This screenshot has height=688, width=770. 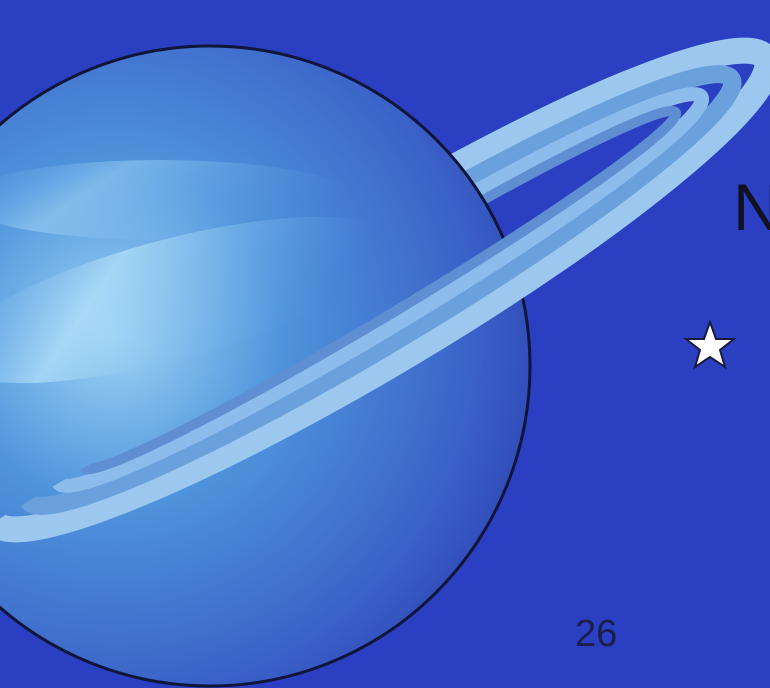 I want to click on page-number: 26, so click(x=596, y=634).